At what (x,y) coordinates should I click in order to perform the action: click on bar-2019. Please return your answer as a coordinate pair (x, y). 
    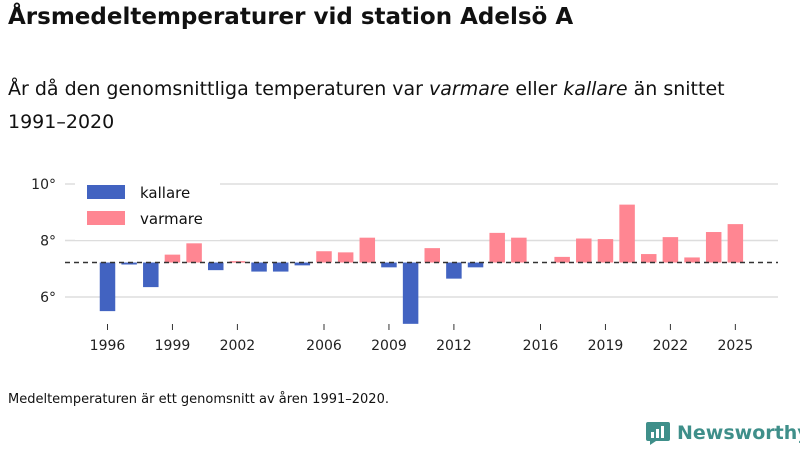
    Looking at the image, I should click on (605, 251).